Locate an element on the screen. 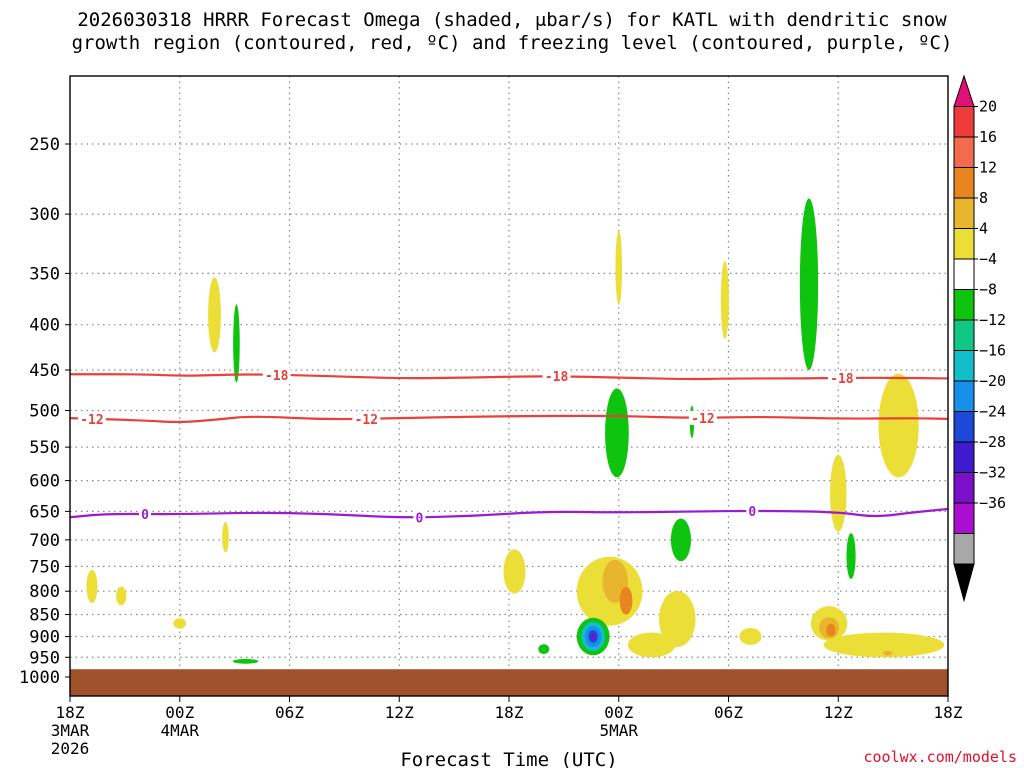 This screenshot has width=1024, height=768. site-watermark: coolwx.com/models is located at coordinates (940, 757).